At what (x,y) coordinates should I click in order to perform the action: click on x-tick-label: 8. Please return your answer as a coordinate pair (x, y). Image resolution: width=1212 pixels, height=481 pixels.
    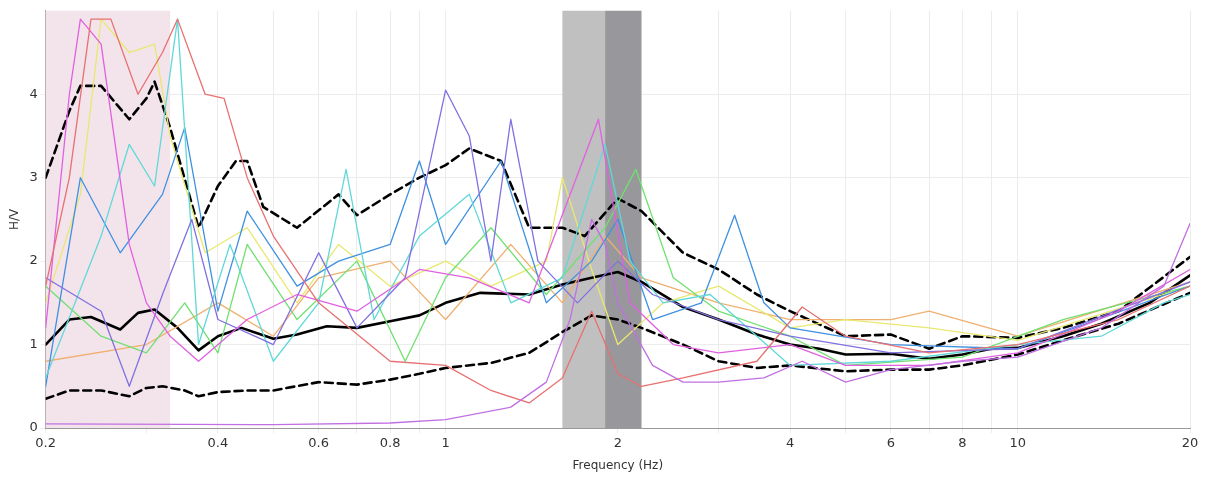
    Looking at the image, I should click on (962, 443).